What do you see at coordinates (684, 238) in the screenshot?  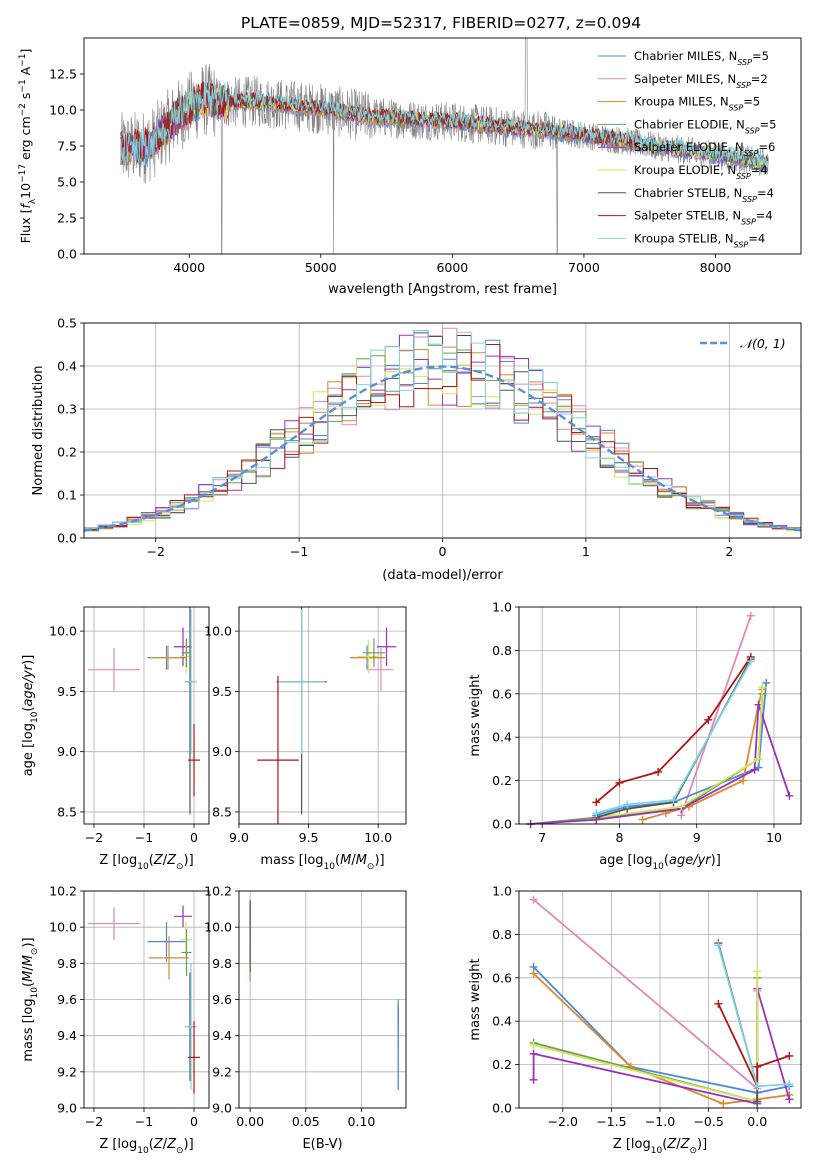 I see `legend-text: Kroupa STELIB, N` at bounding box center [684, 238].